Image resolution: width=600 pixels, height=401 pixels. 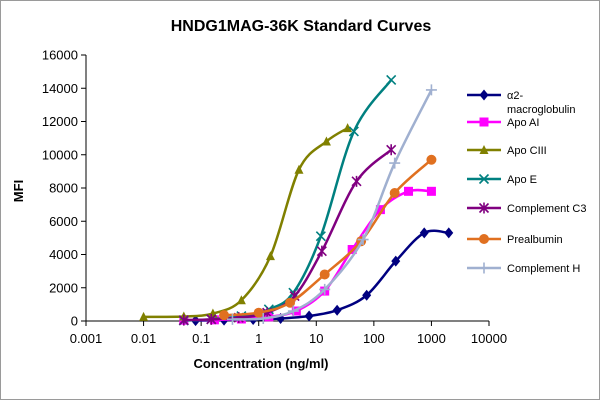 What do you see at coordinates (431, 338) in the screenshot?
I see `x-tick-label: 1000` at bounding box center [431, 338].